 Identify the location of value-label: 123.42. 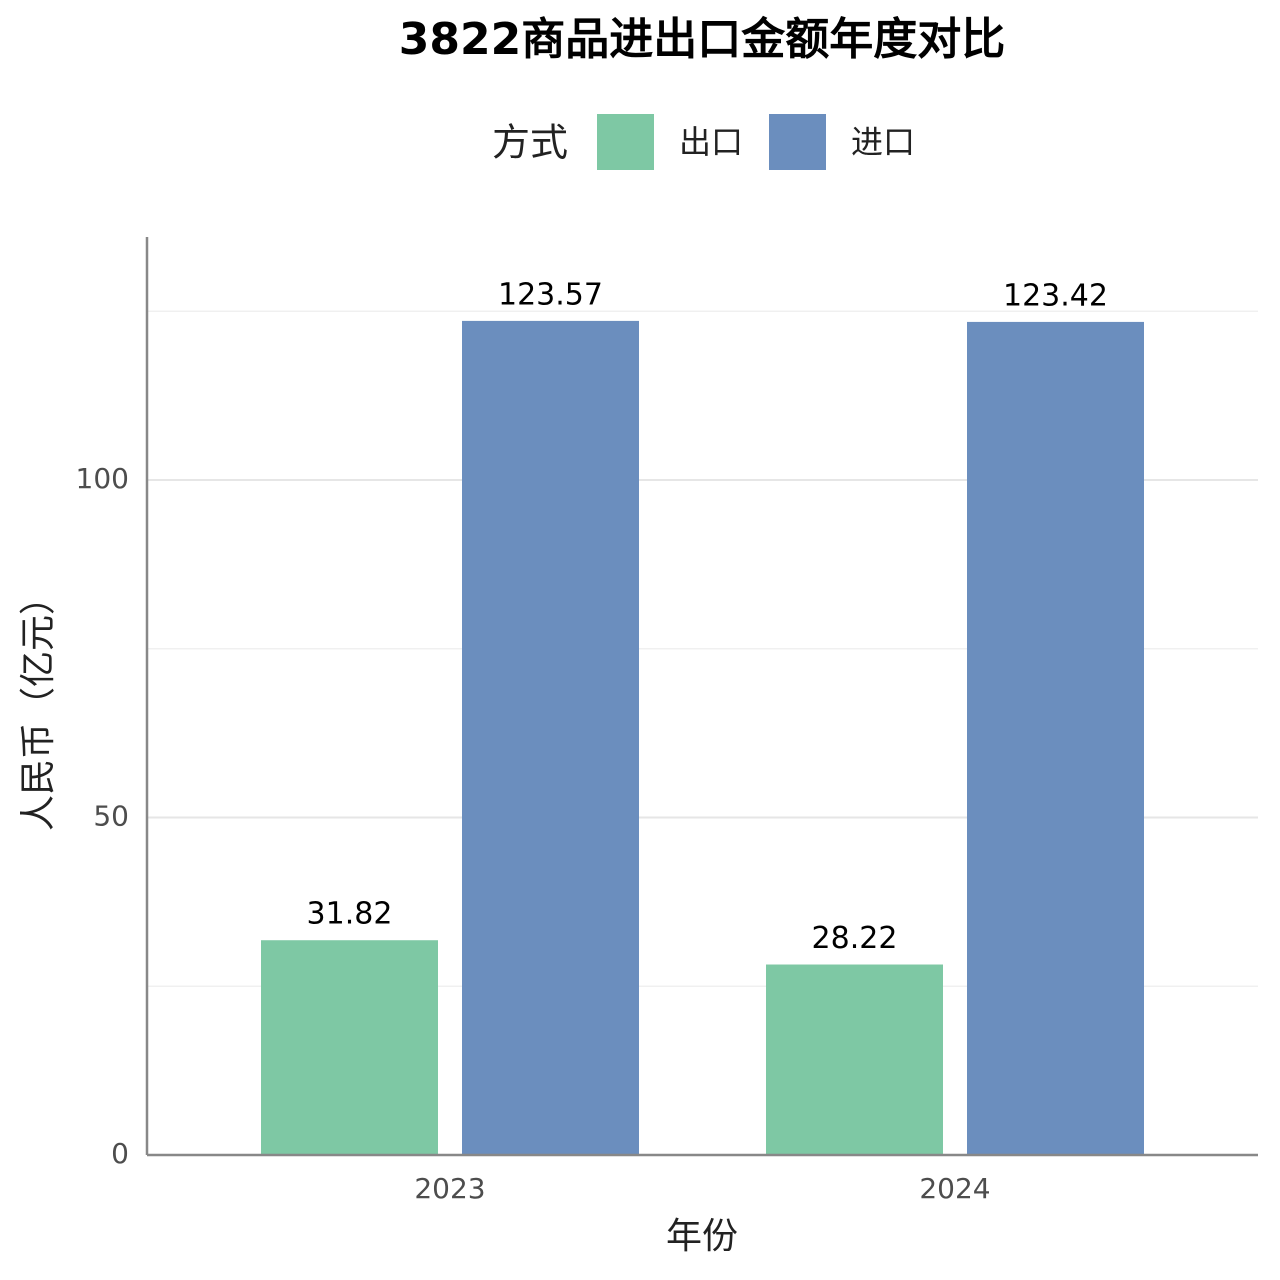
(1055, 295).